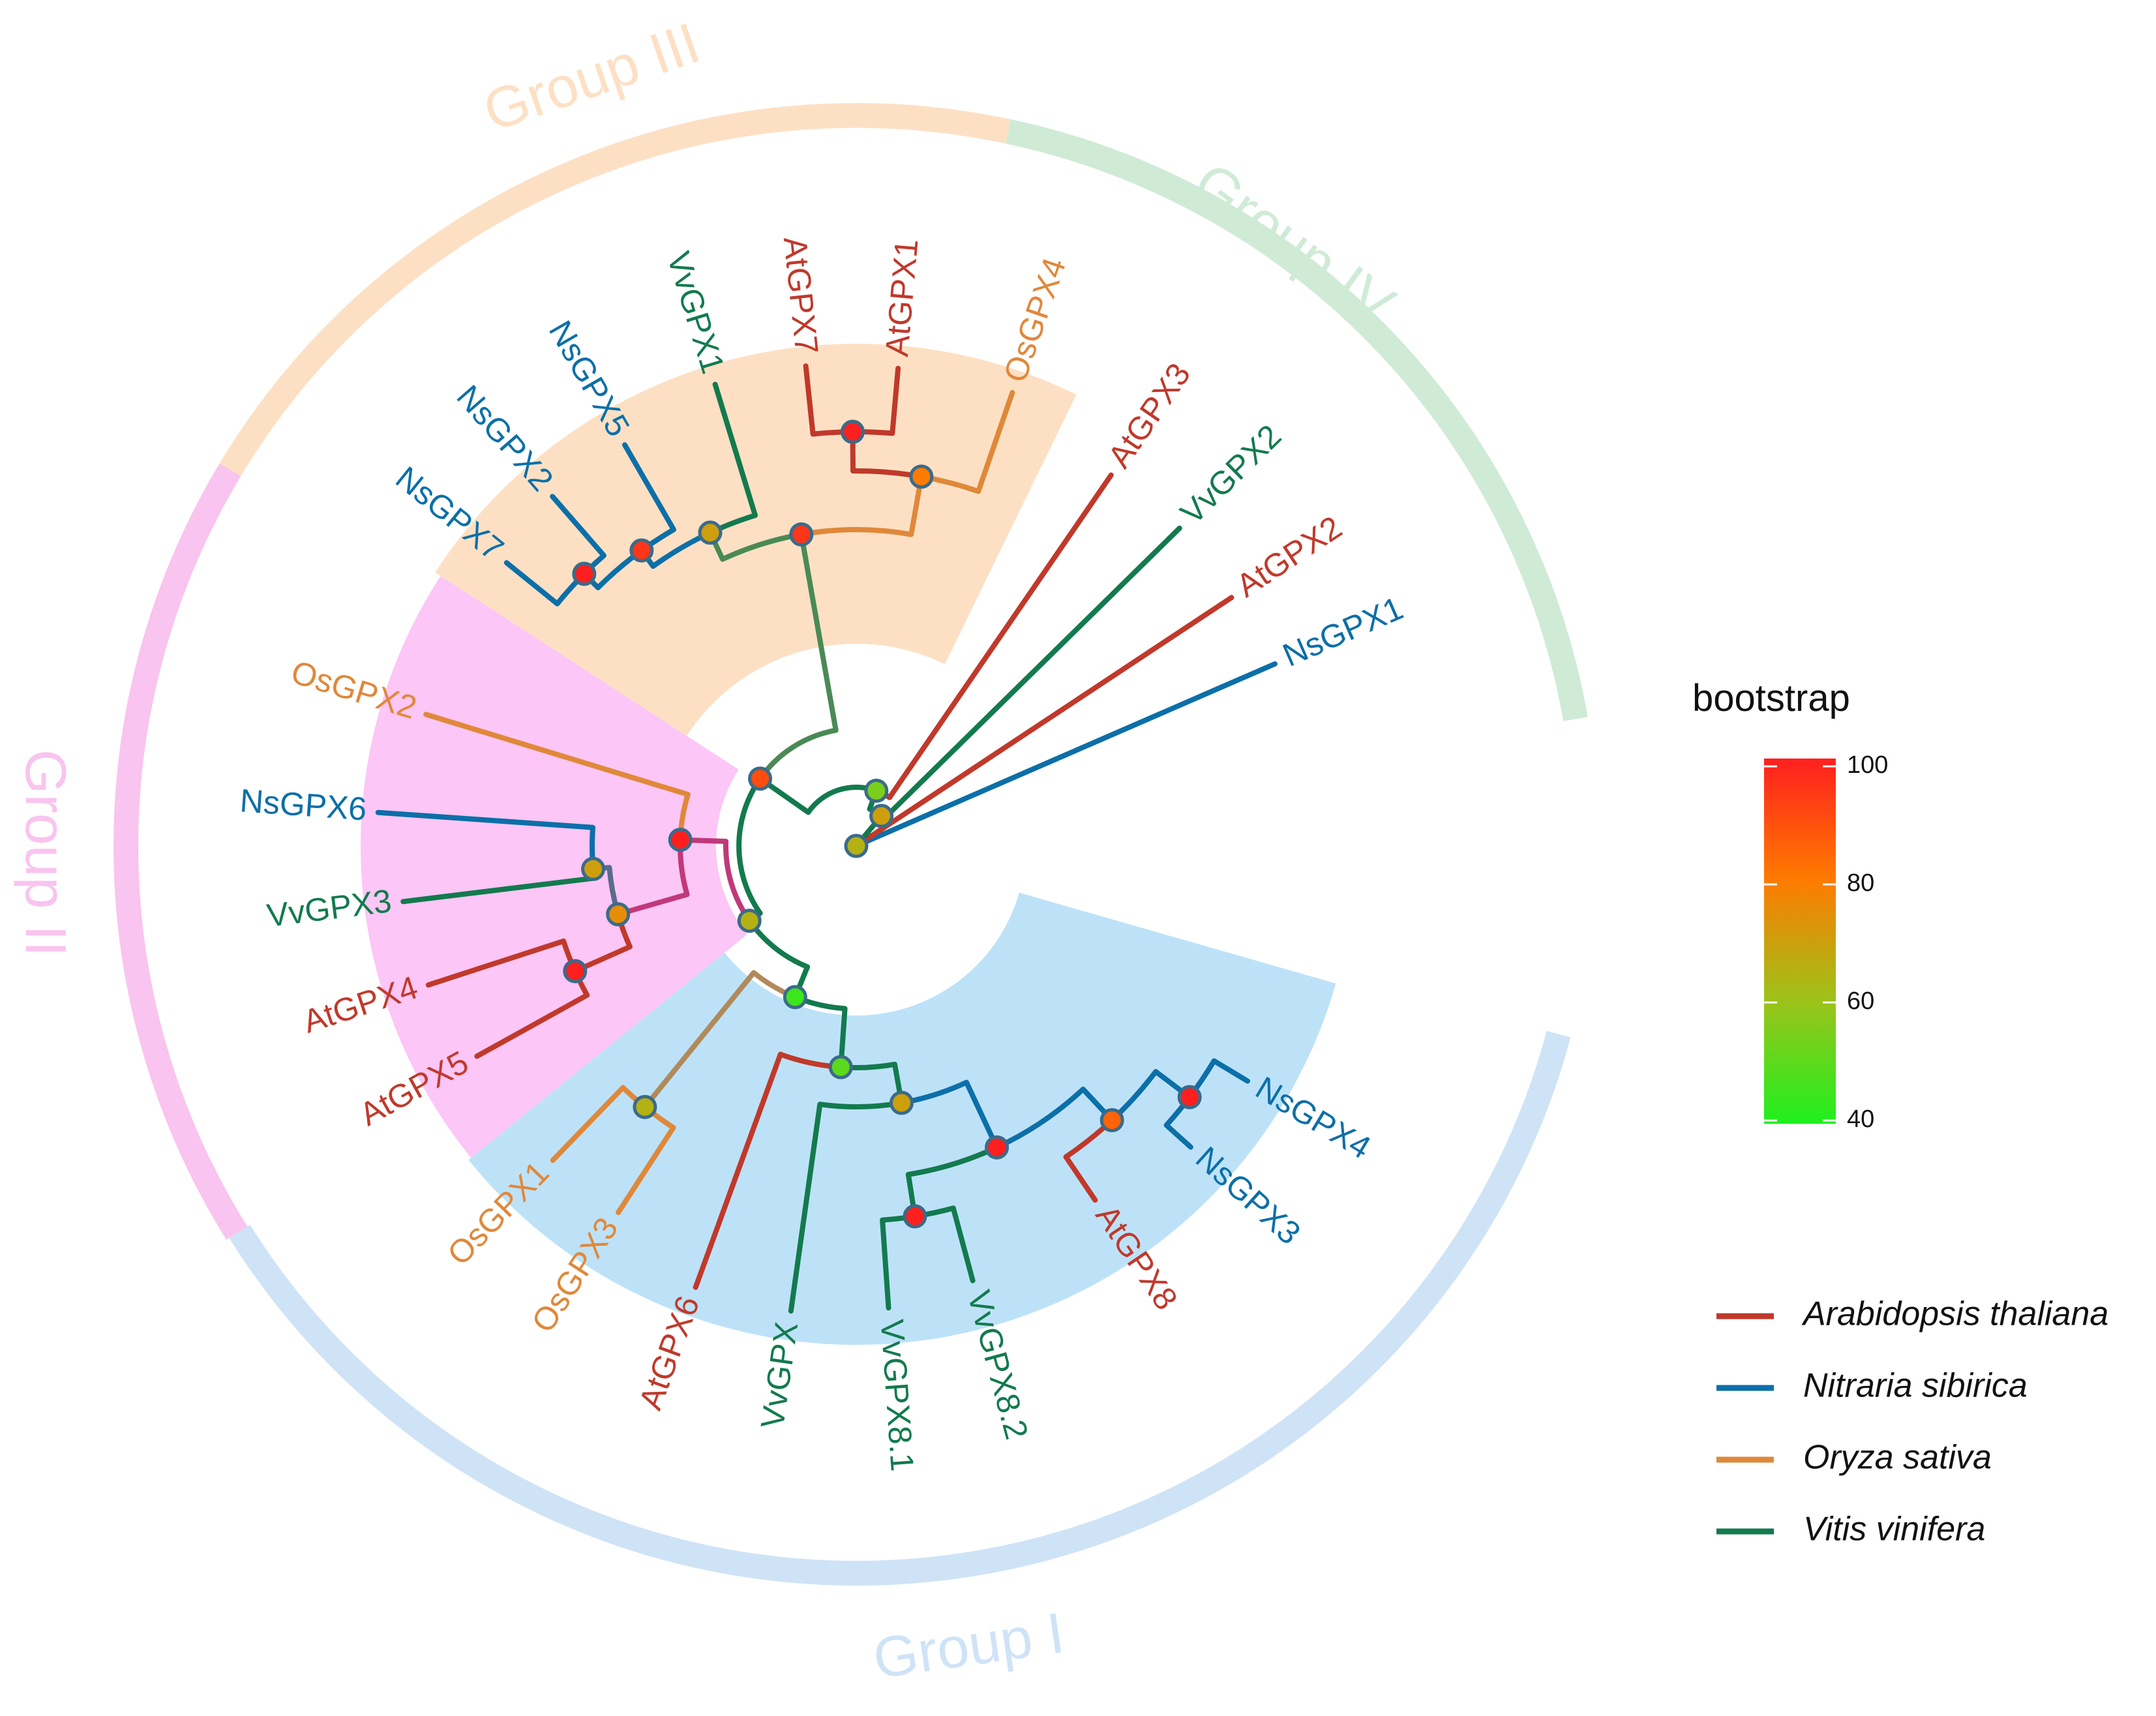 The height and width of the screenshot is (1716, 2156). Describe the element at coordinates (575, 971) in the screenshot. I see `bootstrap-node-g2_at45` at that location.